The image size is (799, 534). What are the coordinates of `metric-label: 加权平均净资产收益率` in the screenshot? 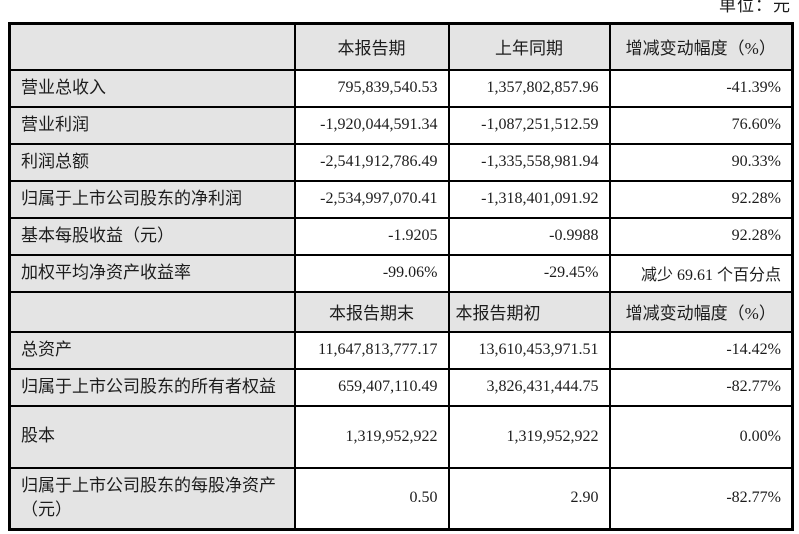 It's located at (152, 273).